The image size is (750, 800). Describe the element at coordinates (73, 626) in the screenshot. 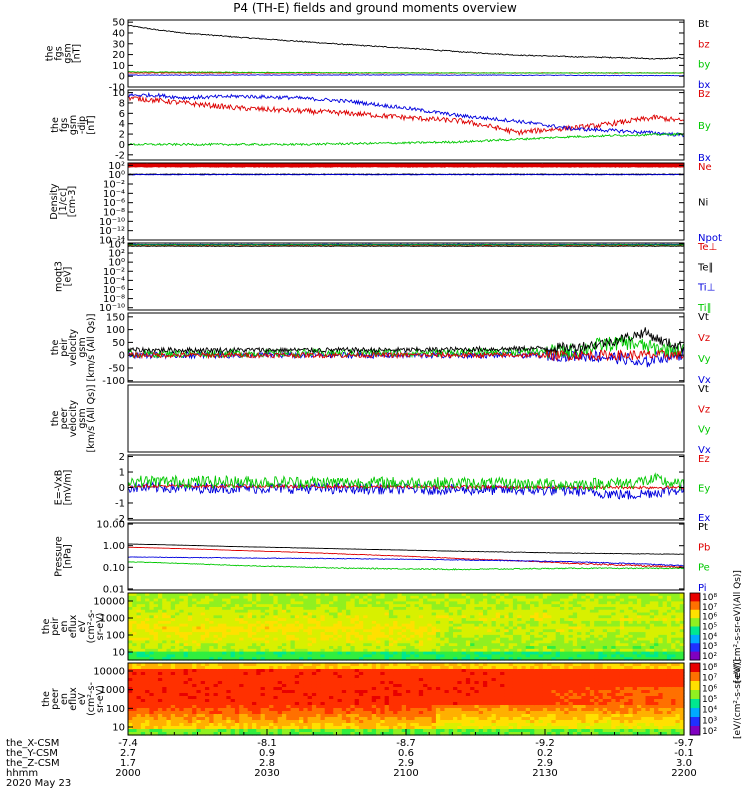

I see `panel-ion-eflux-ylabel-line: eflux` at that location.